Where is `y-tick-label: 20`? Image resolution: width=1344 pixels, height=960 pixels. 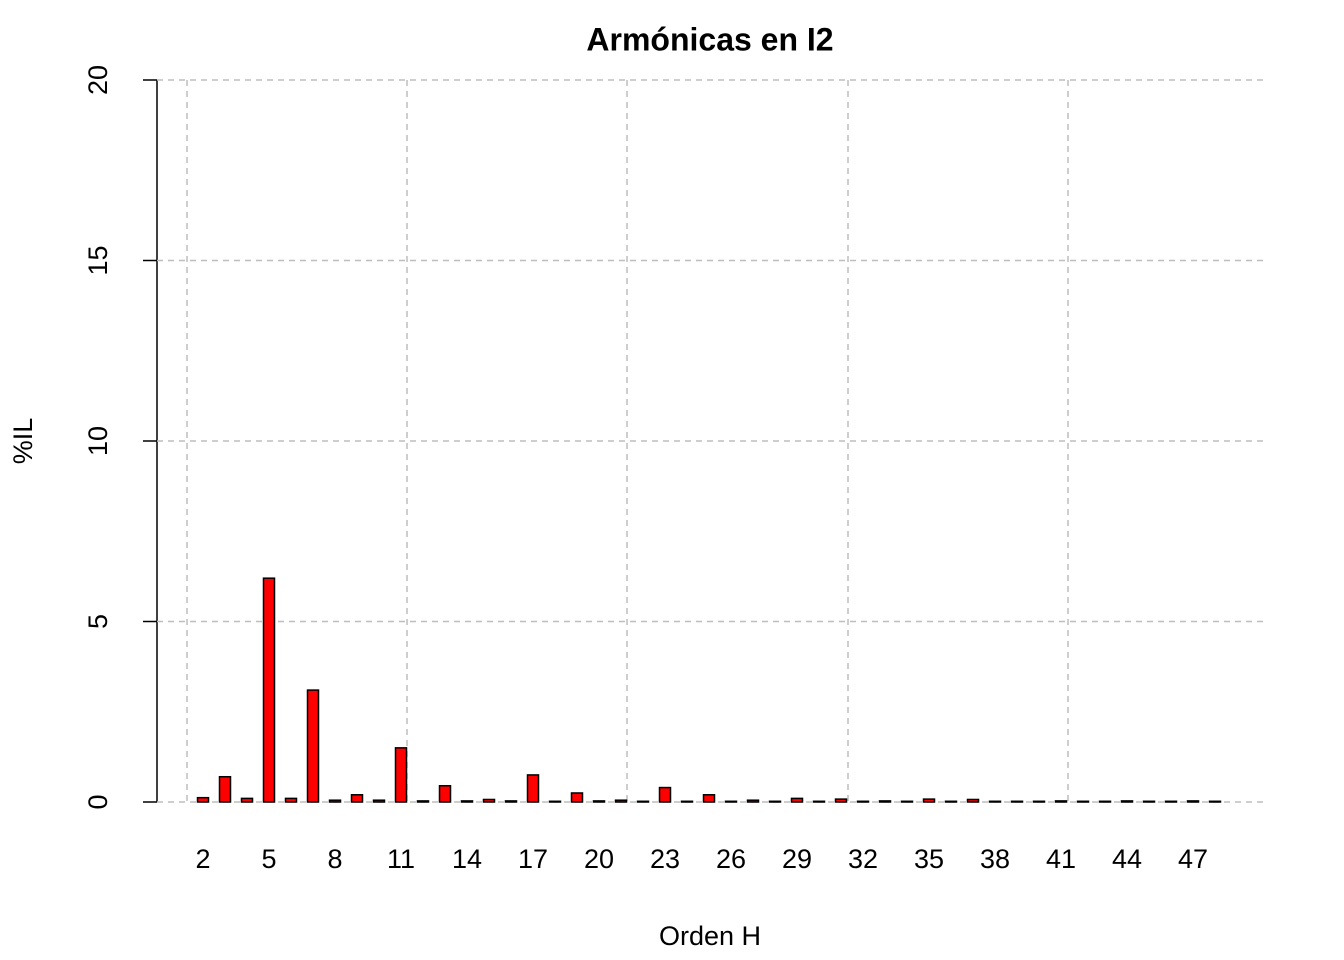
y-tick-label: 20 is located at coordinates (98, 80).